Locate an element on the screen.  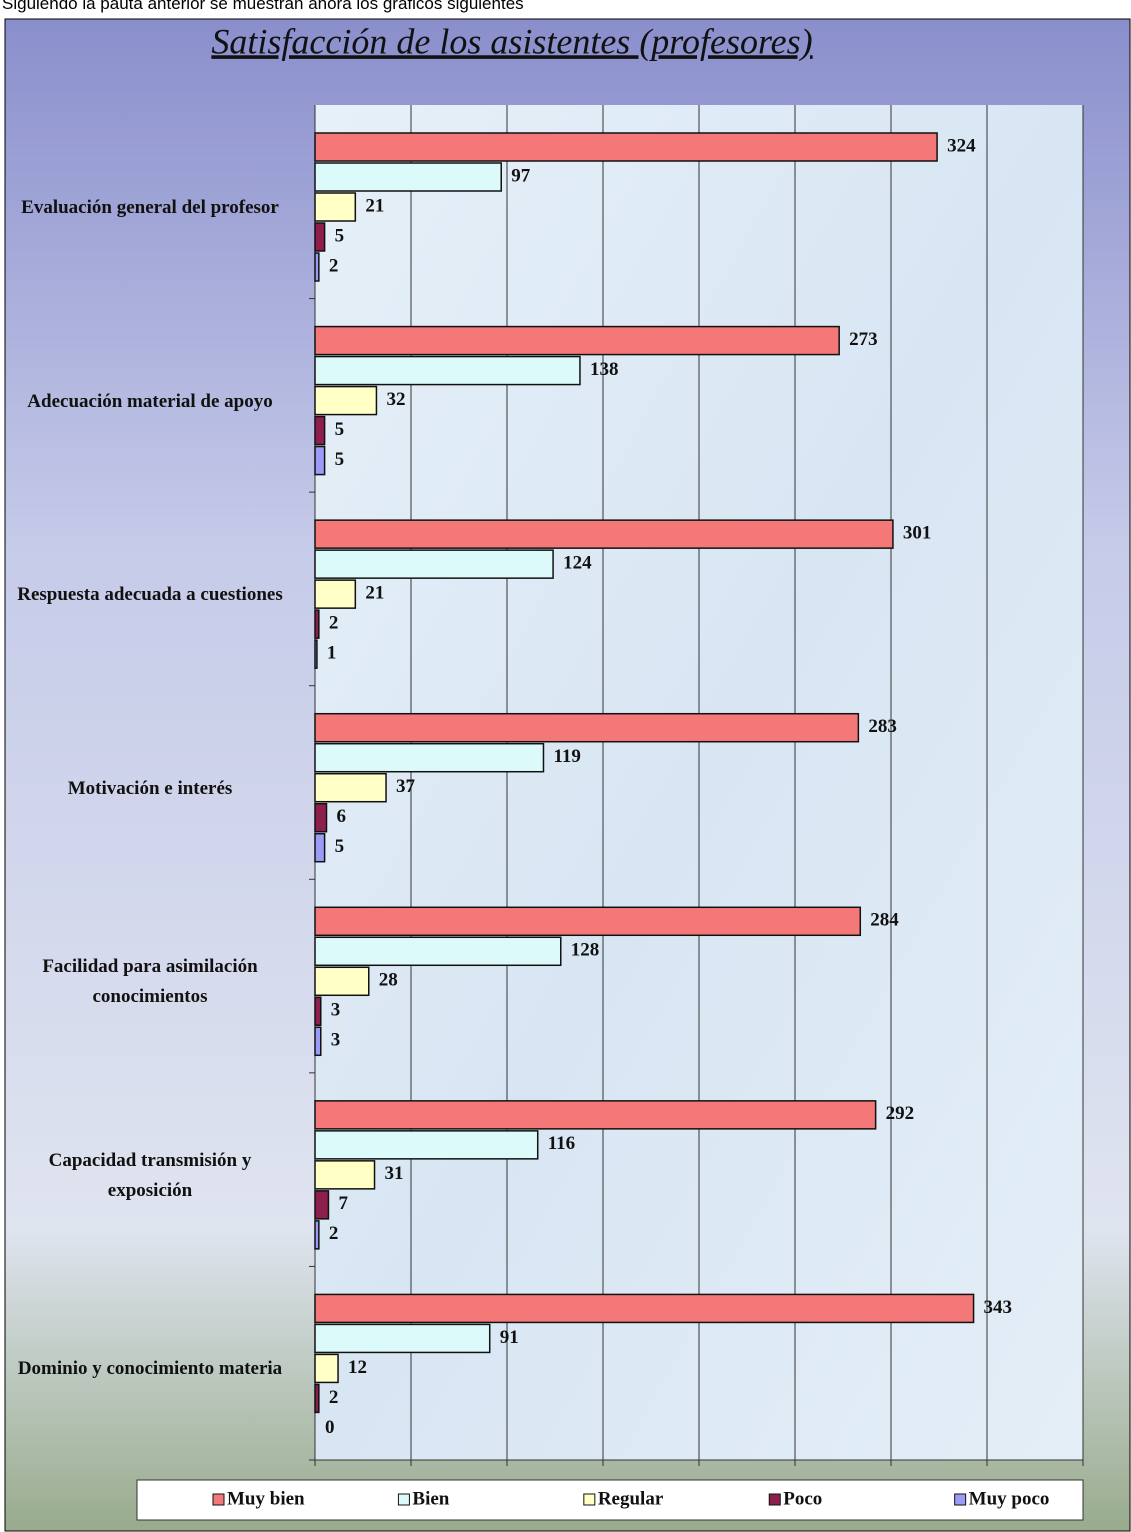
value-label: 1 is located at coordinates (332, 653).